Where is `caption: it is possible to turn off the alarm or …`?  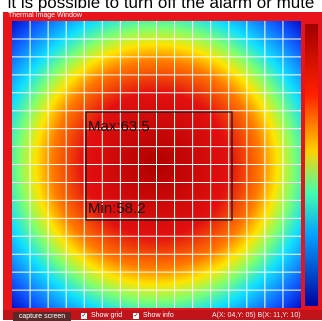 caption: it is possible to turn off the alarm or … is located at coordinates (161, 6).